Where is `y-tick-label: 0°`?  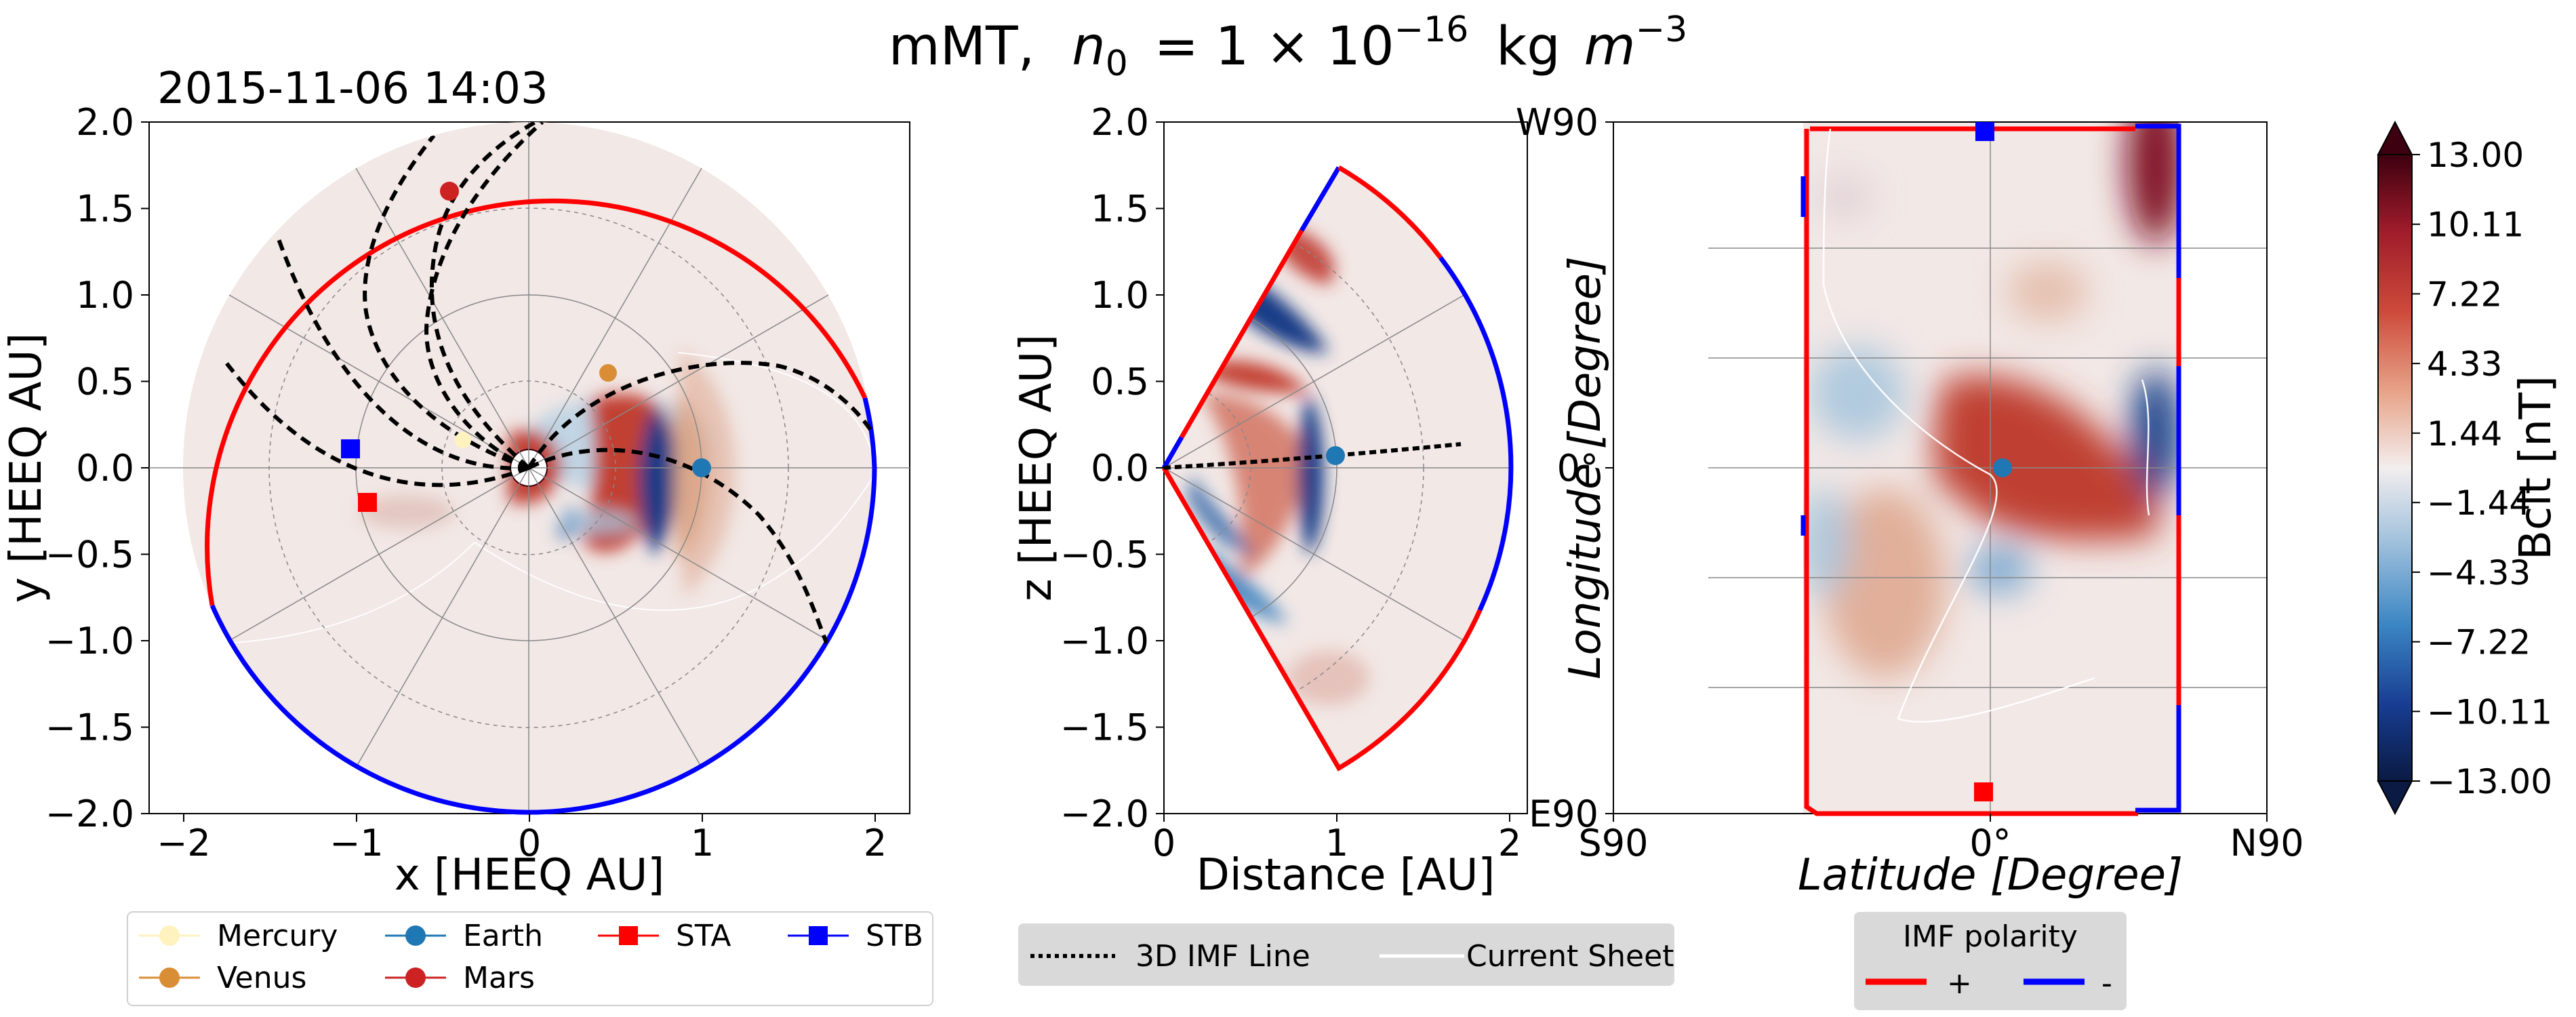 y-tick-label: 0° is located at coordinates (1577, 468).